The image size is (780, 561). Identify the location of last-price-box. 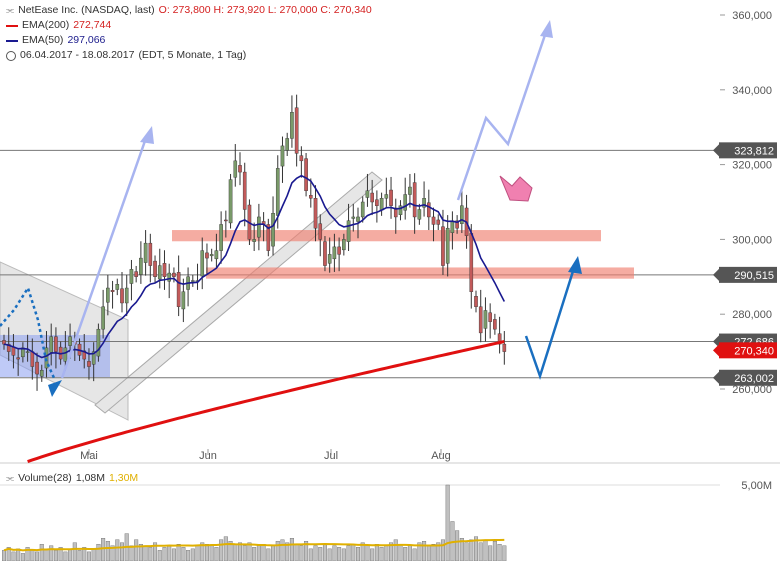
(748, 350).